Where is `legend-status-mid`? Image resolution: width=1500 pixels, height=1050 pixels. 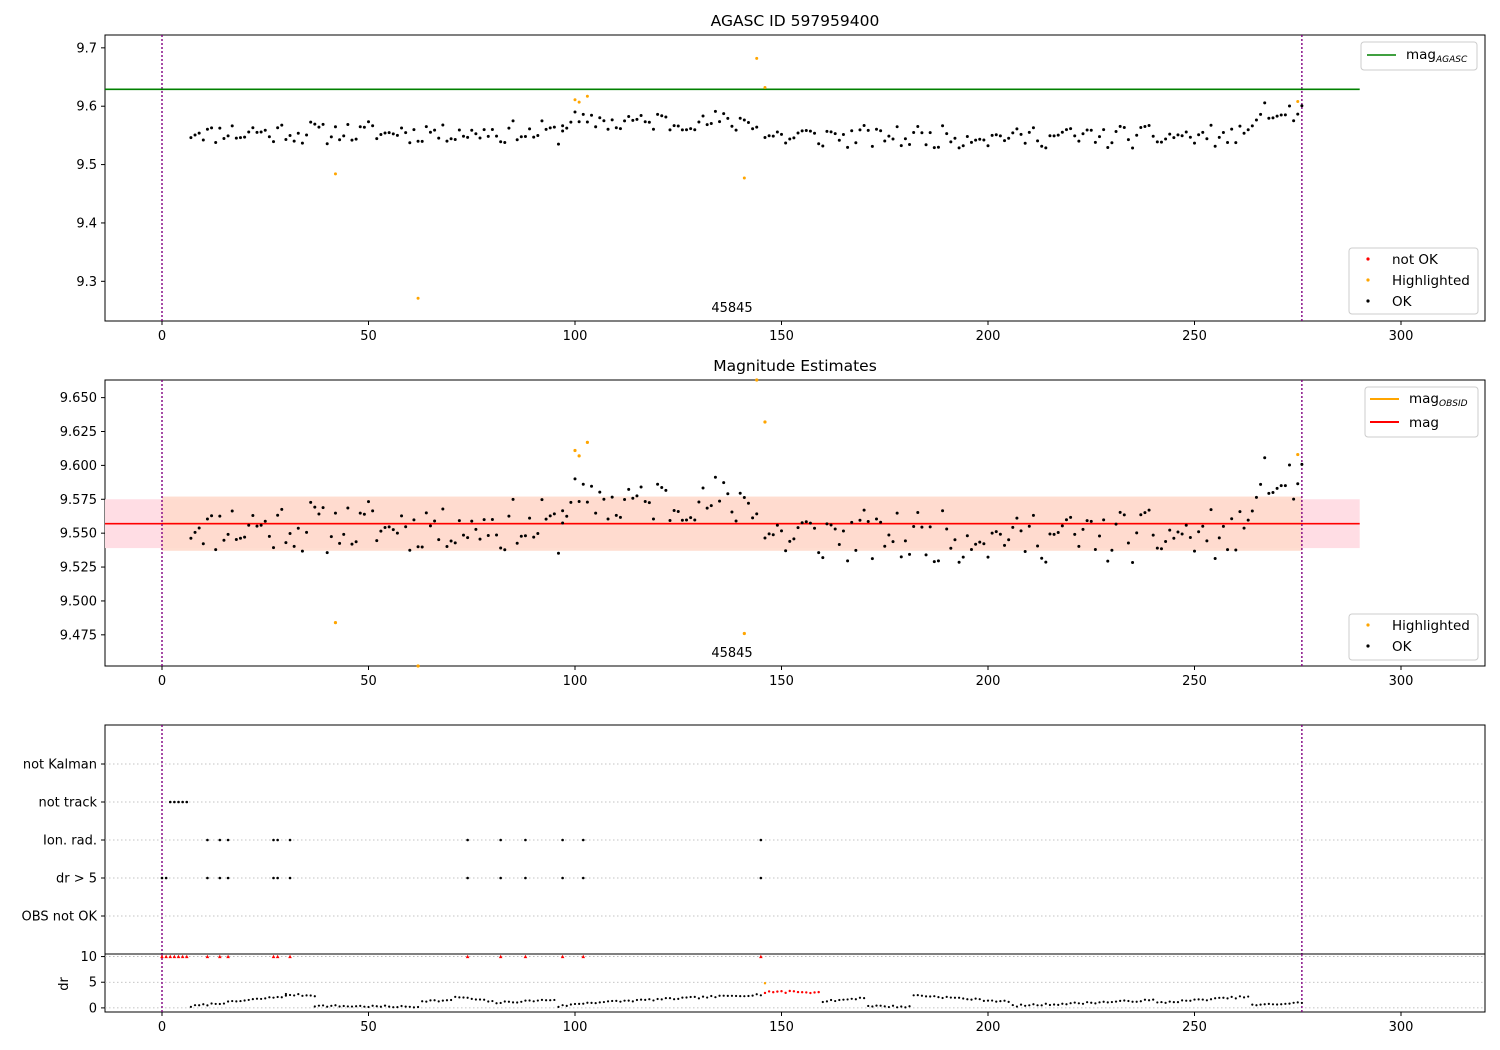
legend-status-mid is located at coordinates (1413, 637).